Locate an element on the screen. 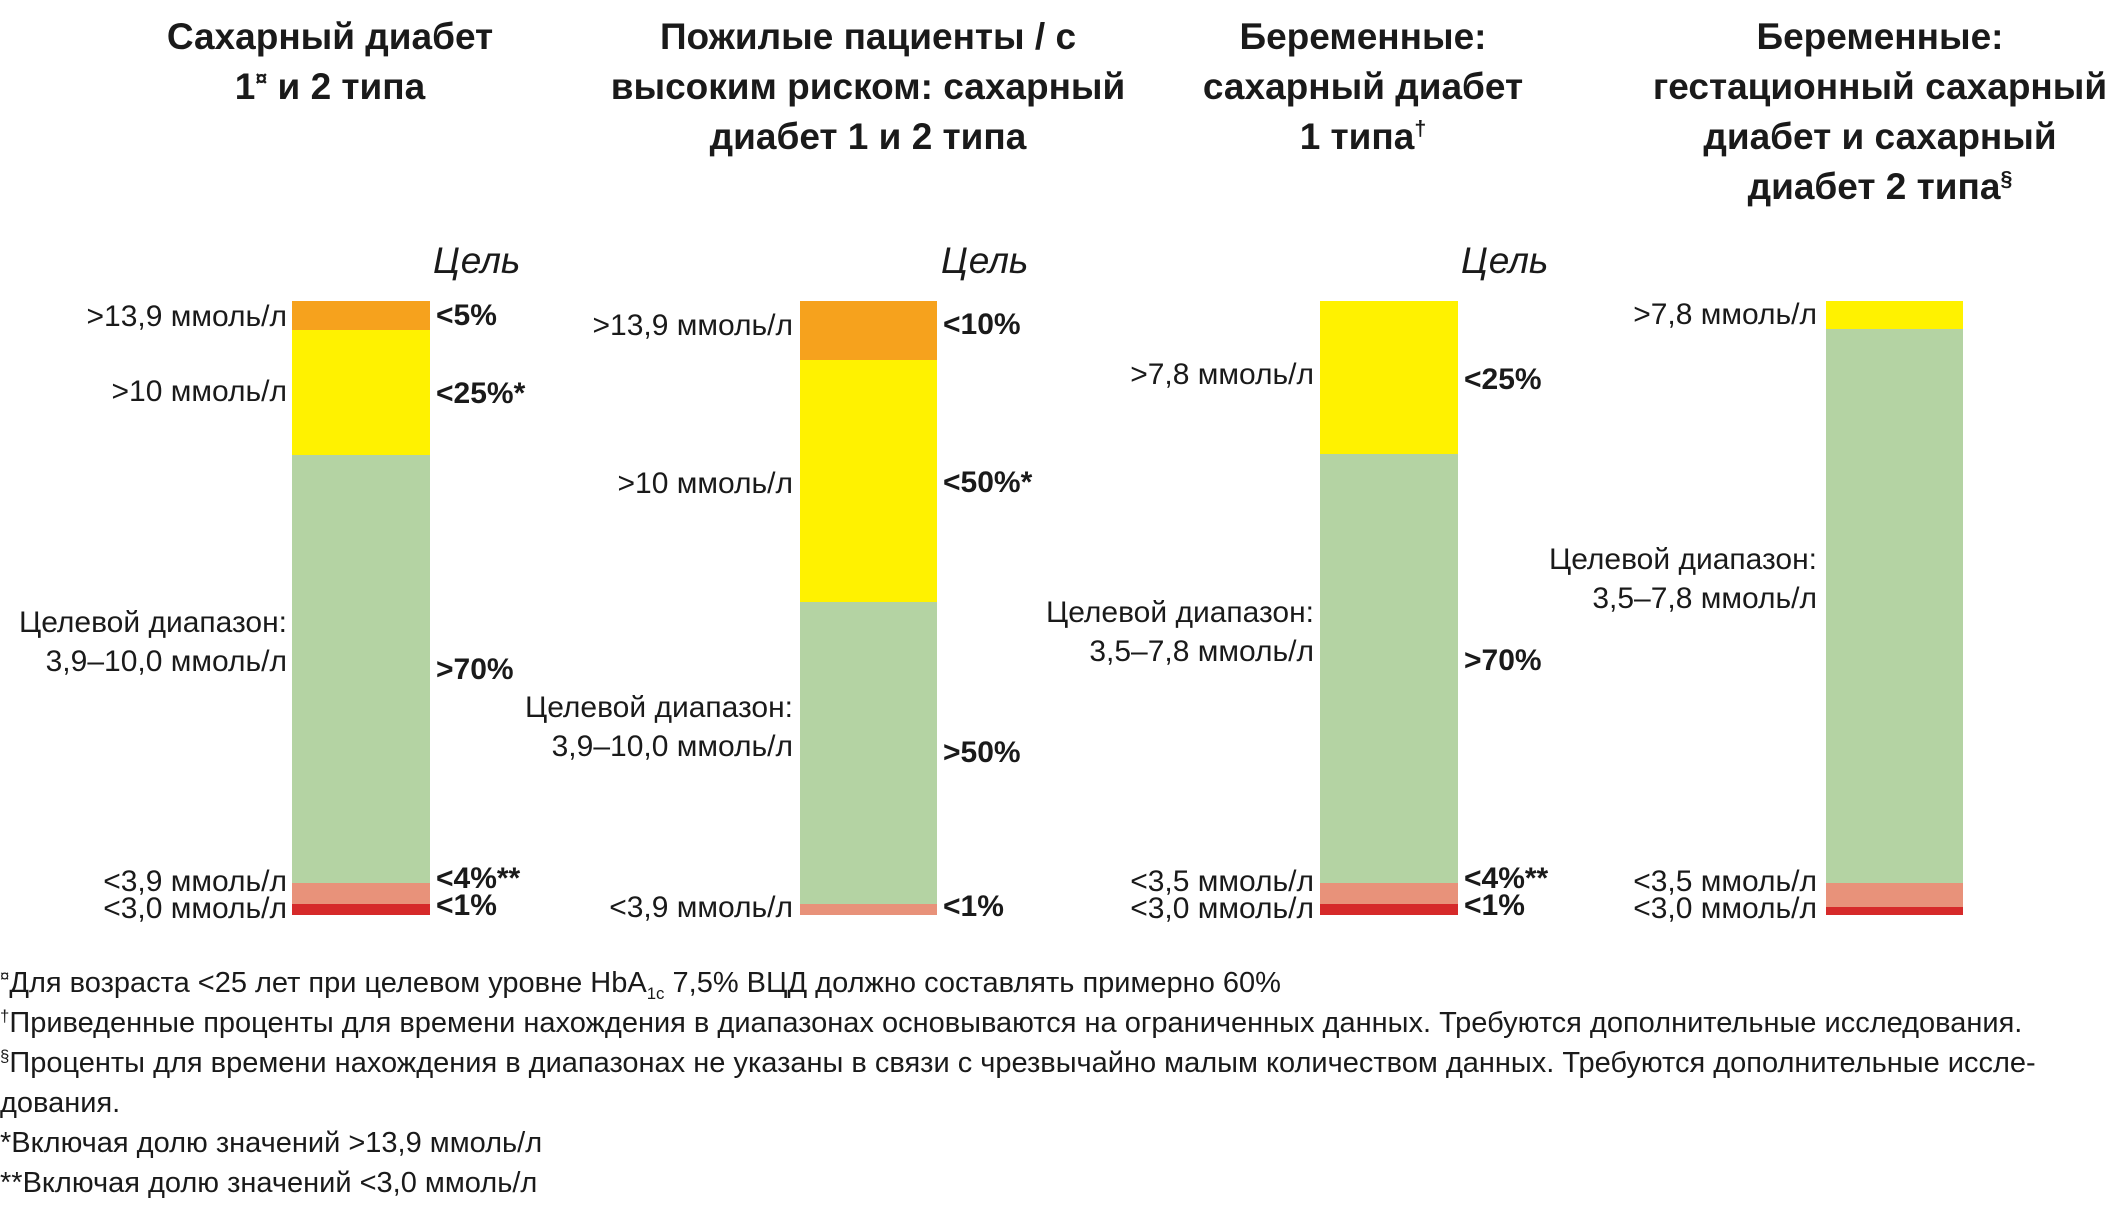 The width and height of the screenshot is (2126, 1216). footnote-4: *Включая долю значений >13,9 ммоль/л is located at coordinates (271, 1143).